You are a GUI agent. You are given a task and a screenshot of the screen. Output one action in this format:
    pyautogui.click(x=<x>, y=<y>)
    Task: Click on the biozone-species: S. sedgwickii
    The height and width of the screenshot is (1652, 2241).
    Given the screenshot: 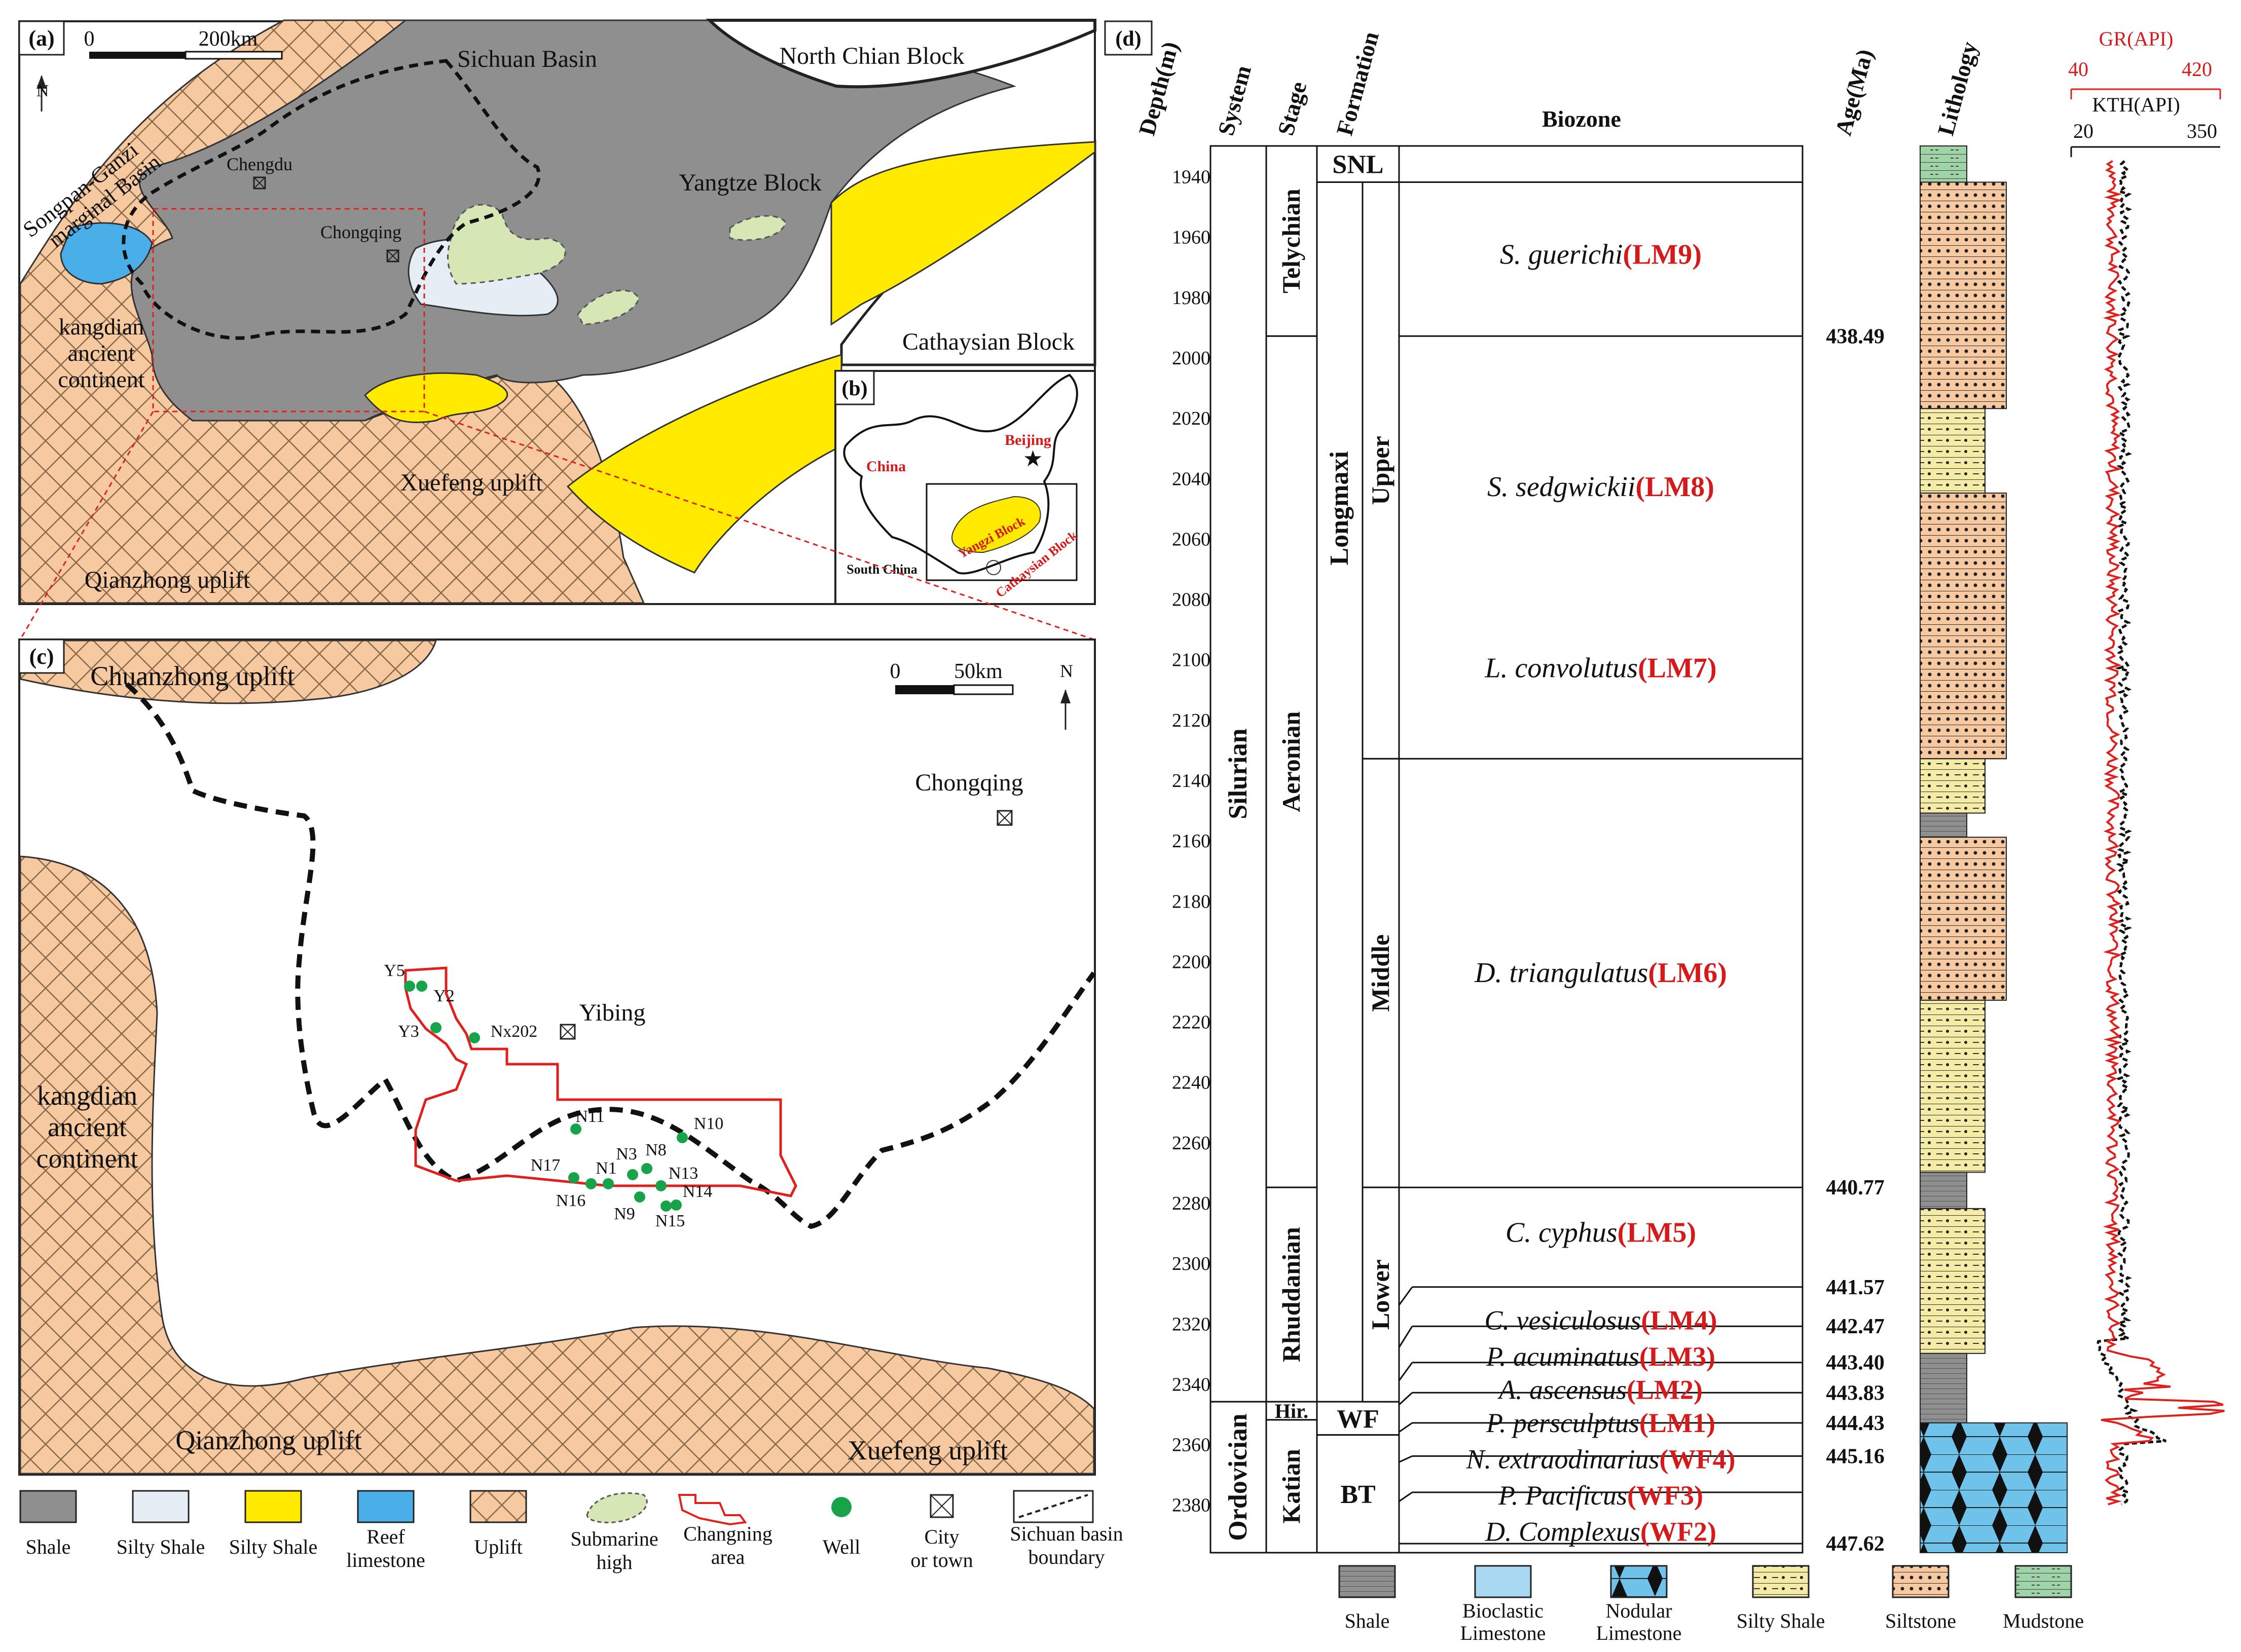 What is the action you would take?
    pyautogui.click(x=1561, y=487)
    